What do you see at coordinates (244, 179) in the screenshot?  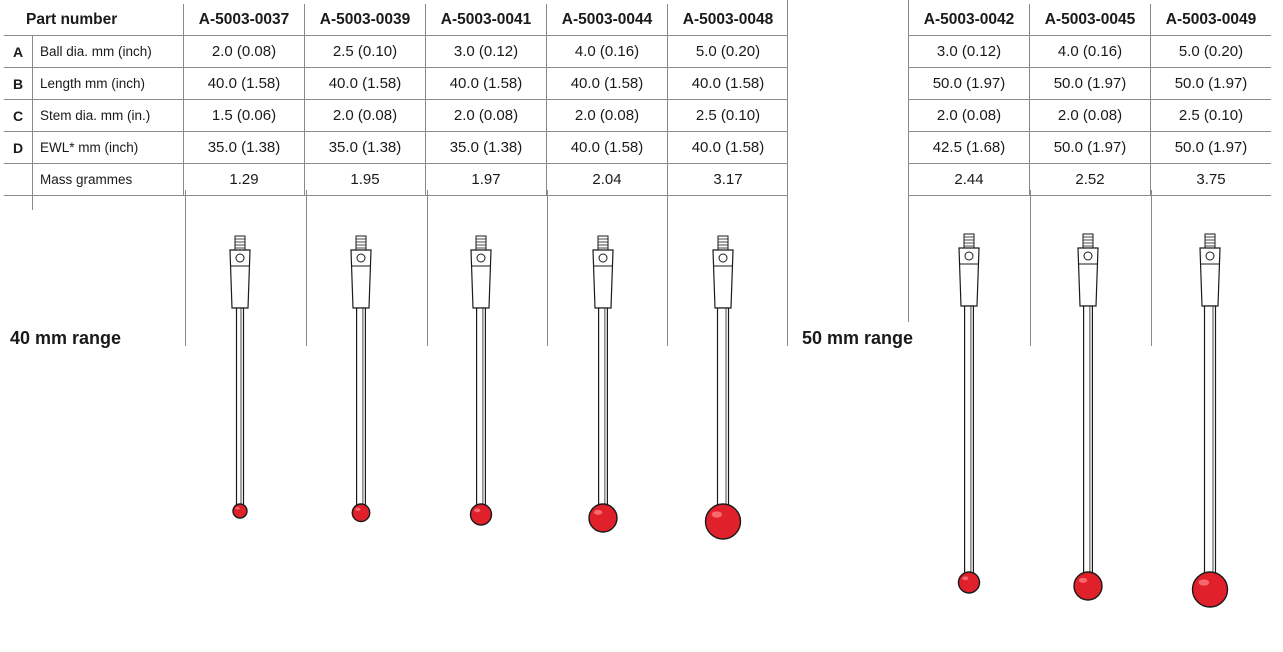 I see `table-cell: 1.29` at bounding box center [244, 179].